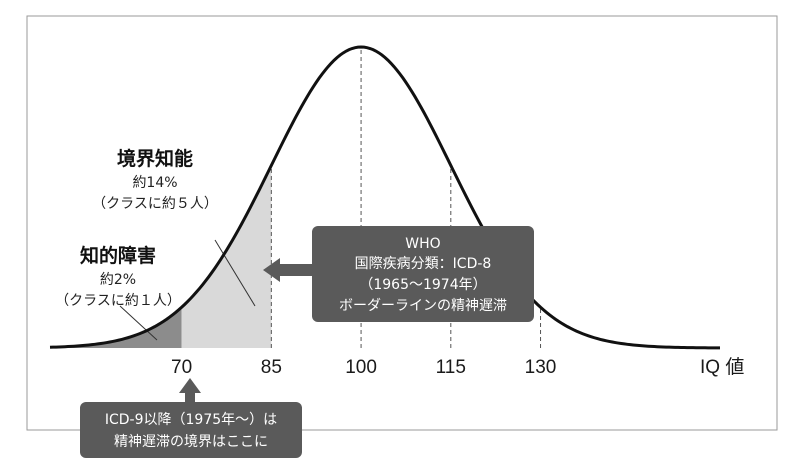  Describe the element at coordinates (191, 420) in the screenshot. I see `icd9-line-1: ICD-9以降（1975年～）は` at that location.